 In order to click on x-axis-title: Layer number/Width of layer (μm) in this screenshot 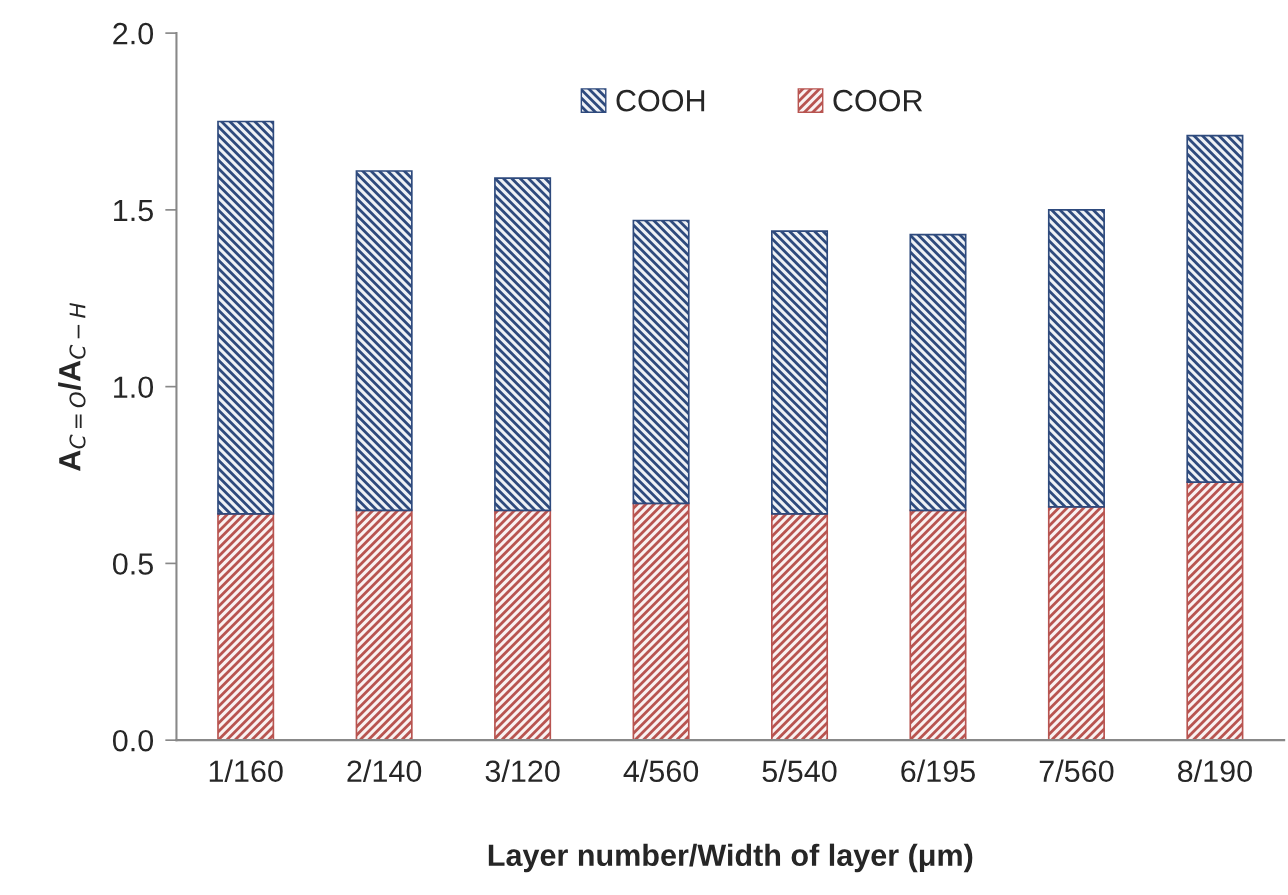, I will do `click(730, 858)`.